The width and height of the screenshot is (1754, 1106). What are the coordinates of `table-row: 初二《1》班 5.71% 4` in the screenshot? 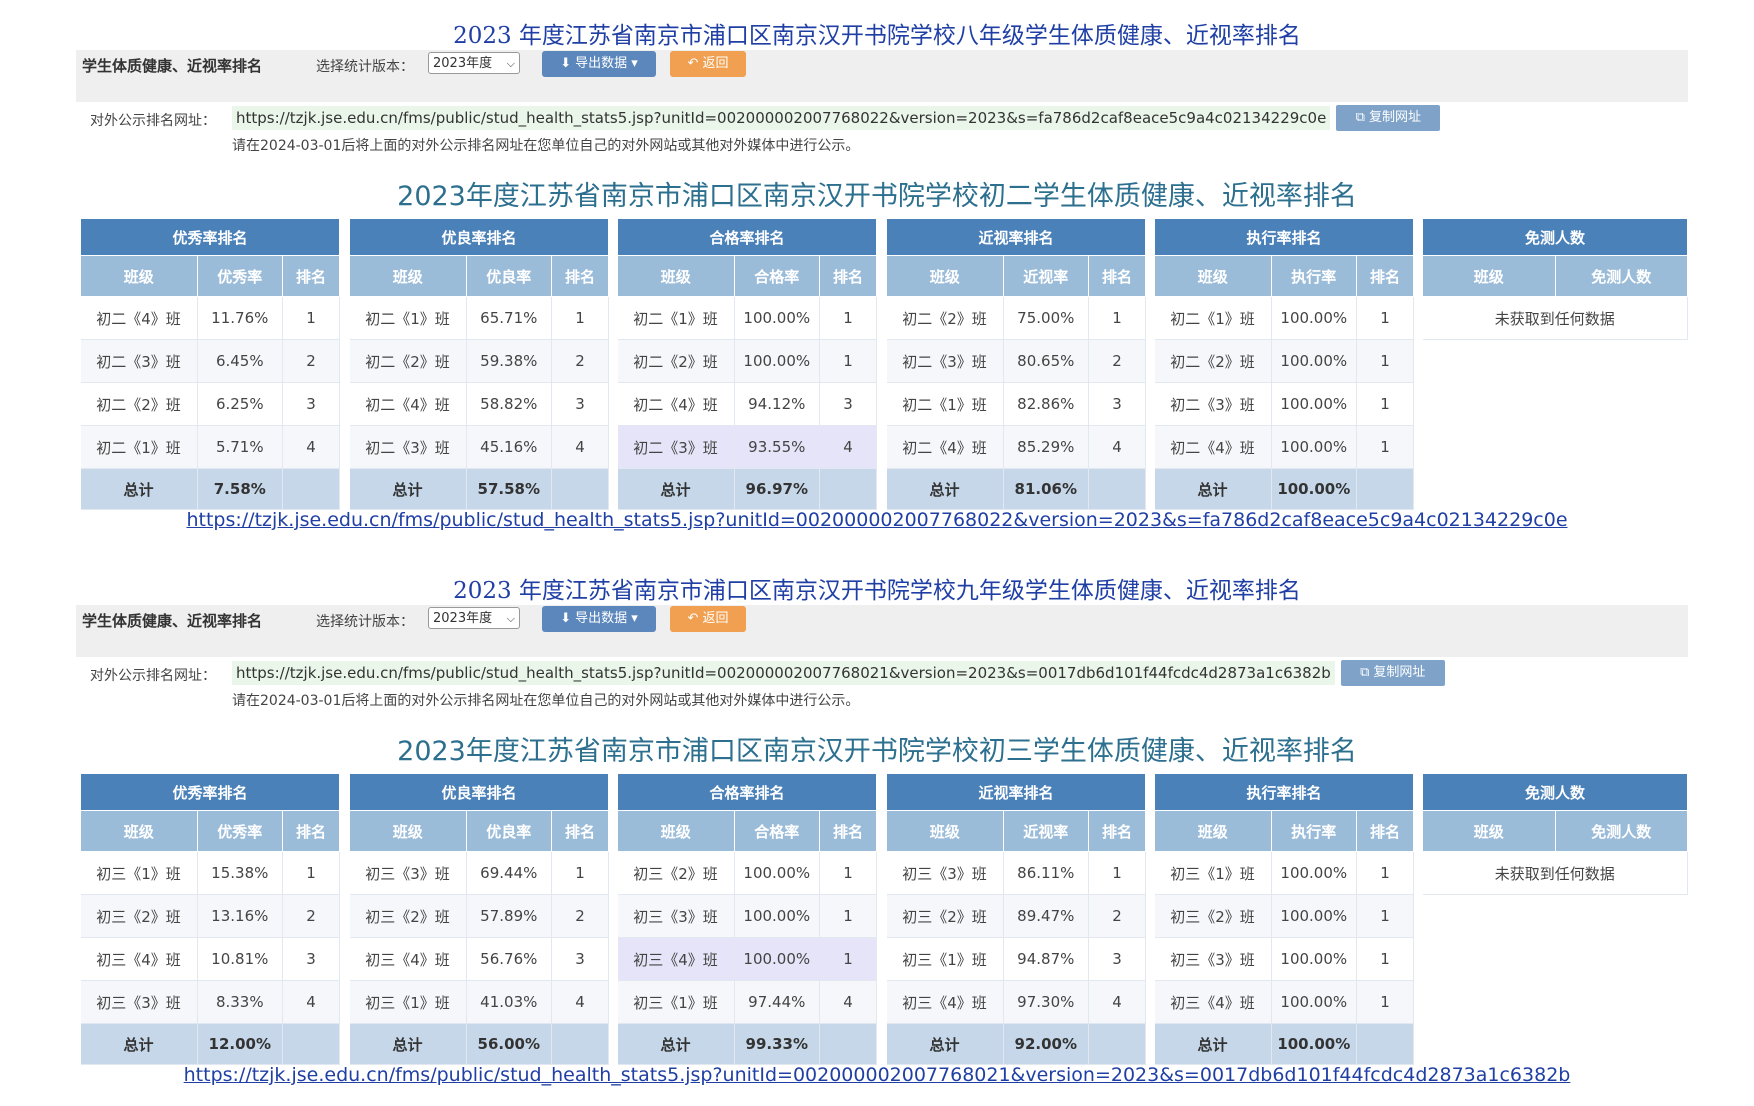 It's located at (210, 447).